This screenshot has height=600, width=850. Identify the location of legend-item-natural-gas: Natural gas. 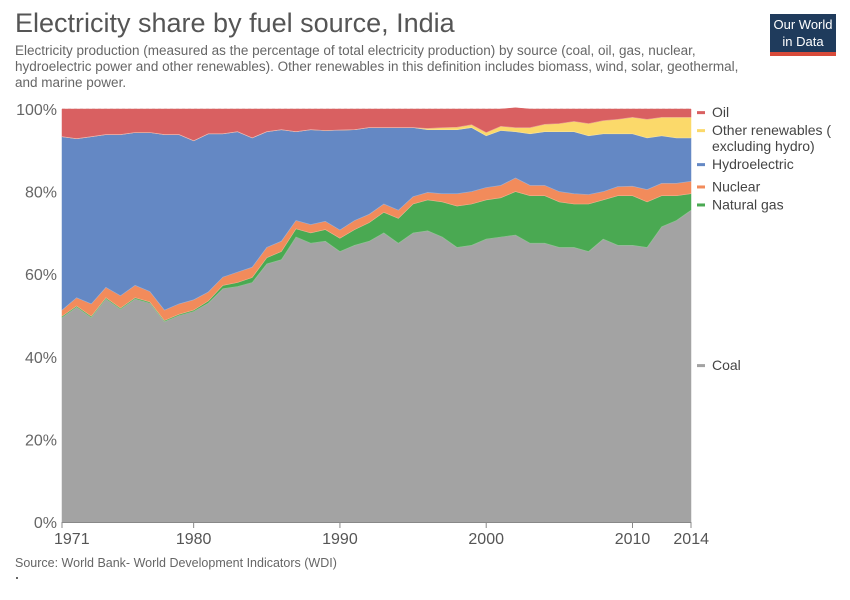
(740, 204).